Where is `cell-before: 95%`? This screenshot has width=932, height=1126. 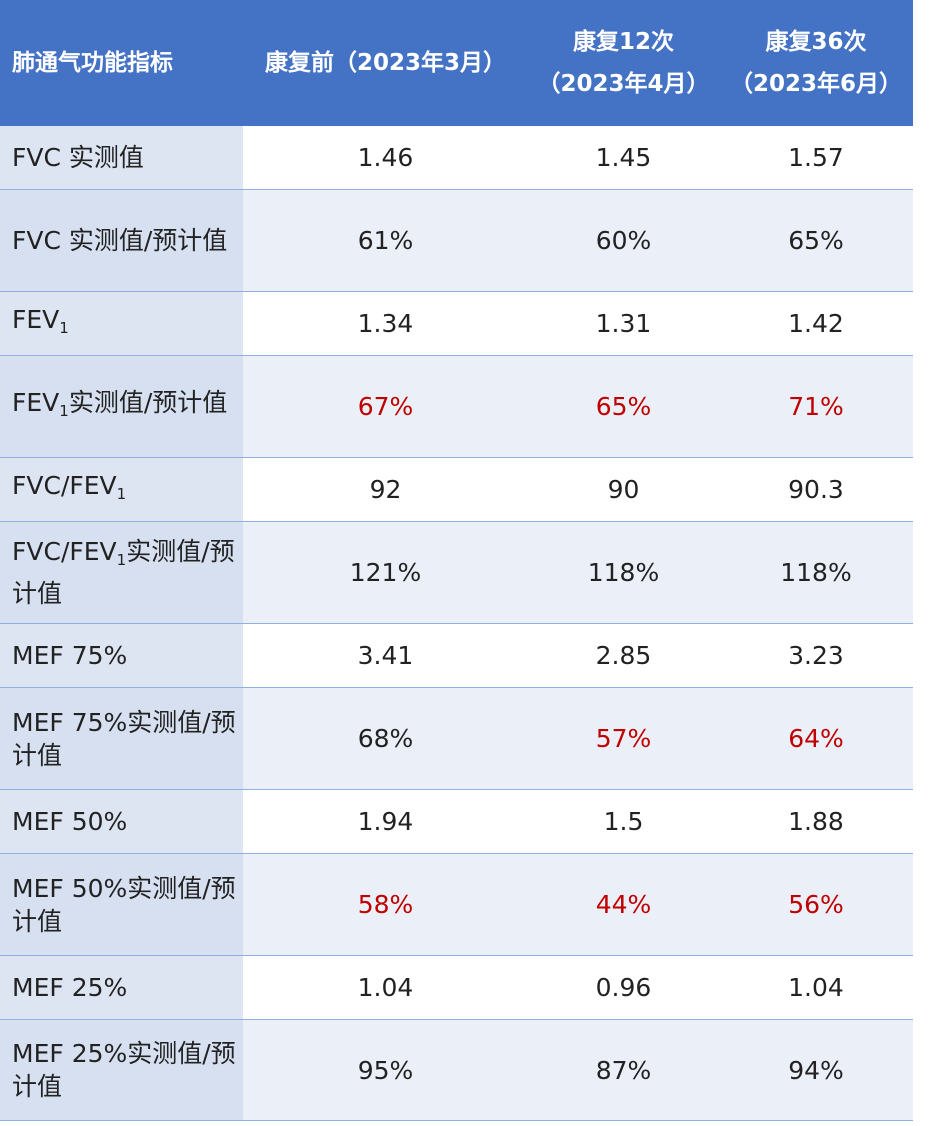 cell-before: 95% is located at coordinates (385, 1070).